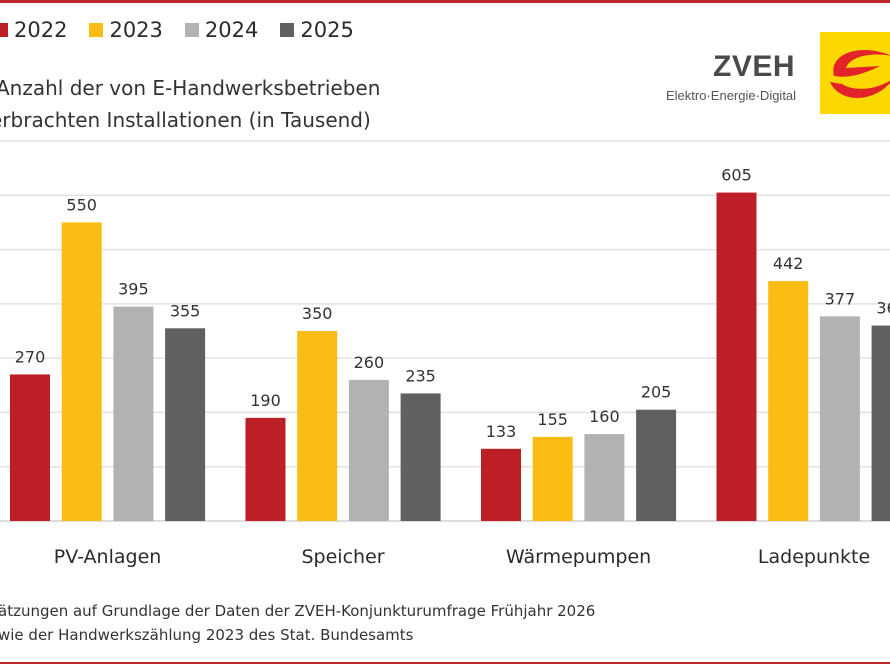 This screenshot has height=664, width=890. What do you see at coordinates (814, 557) in the screenshot?
I see `category-label: Ladepunkte` at bounding box center [814, 557].